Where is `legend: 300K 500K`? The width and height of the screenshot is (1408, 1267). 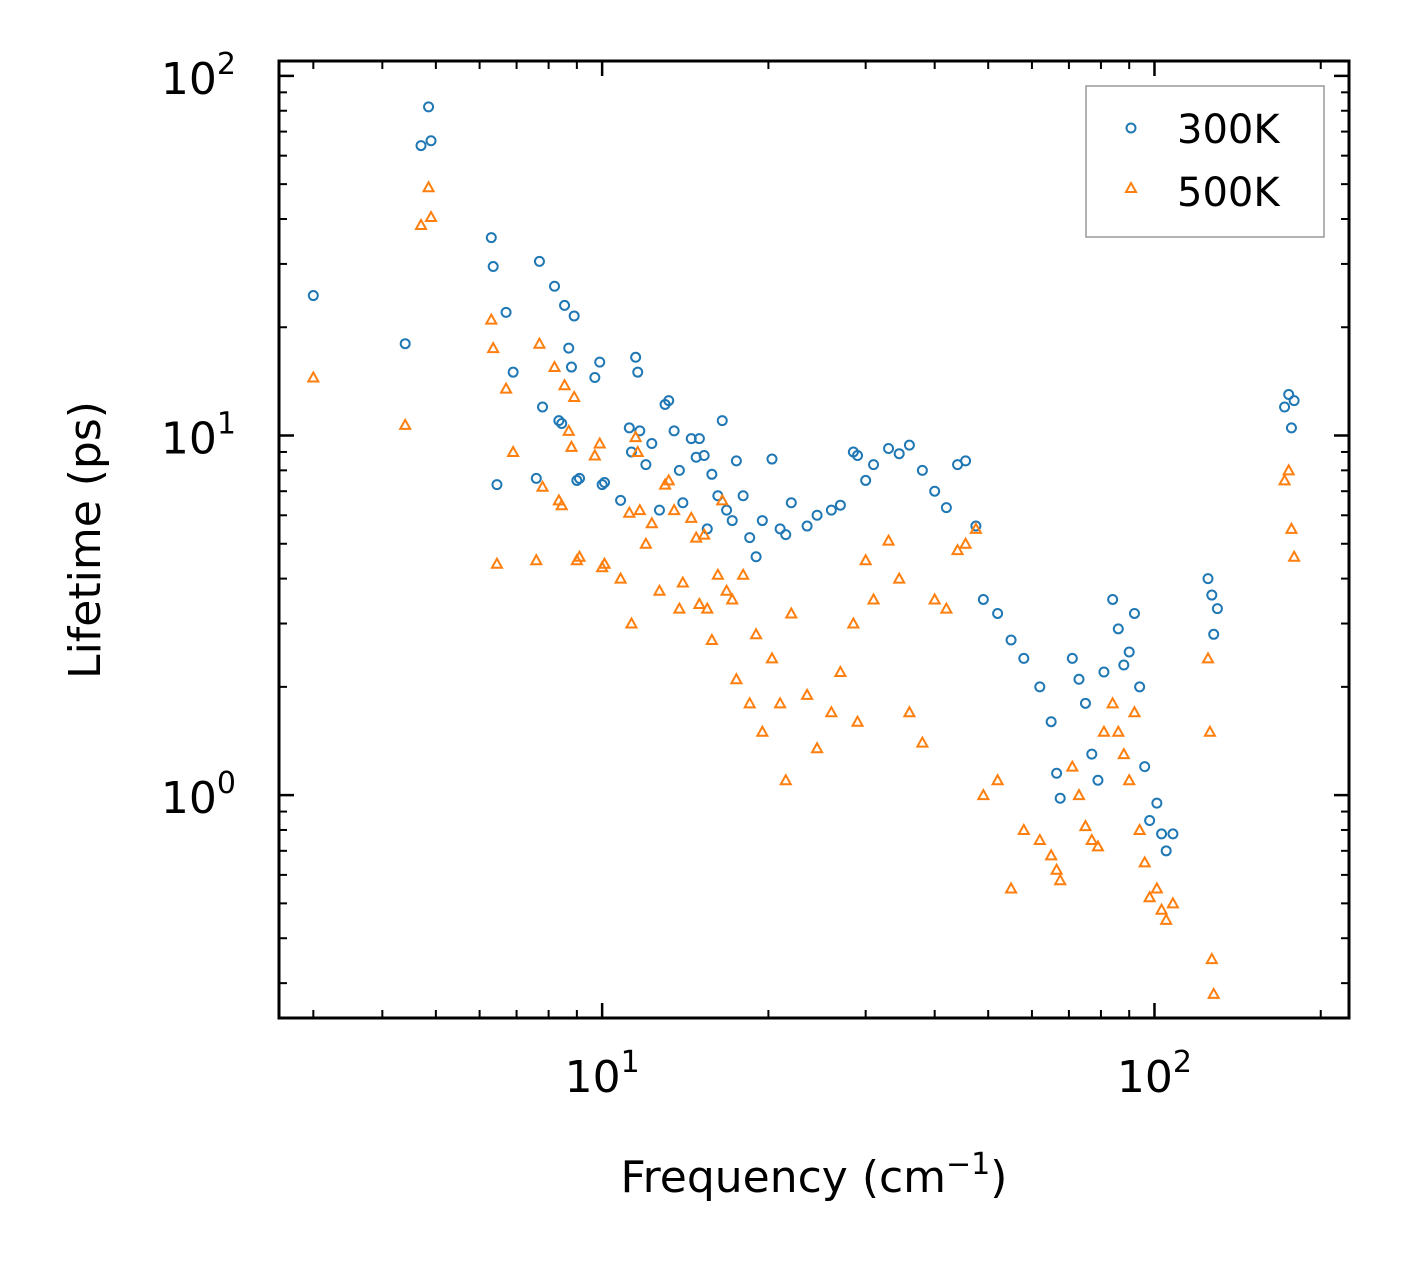 legend: 300K 500K is located at coordinates (1205, 161).